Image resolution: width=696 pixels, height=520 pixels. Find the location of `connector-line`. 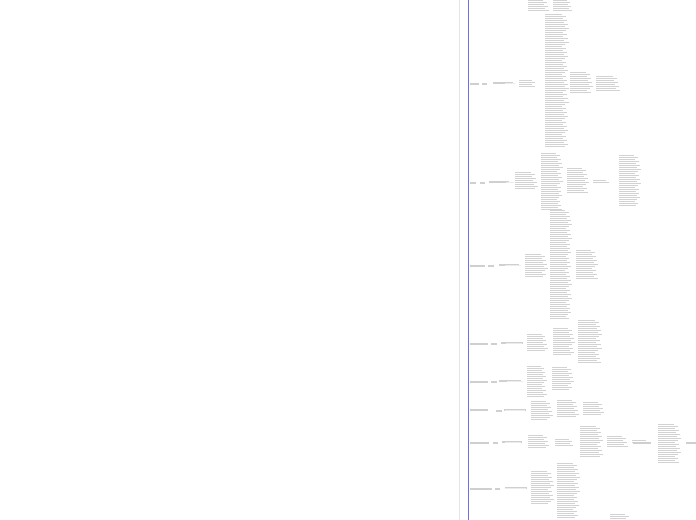

connector-line is located at coordinates (515, 488).